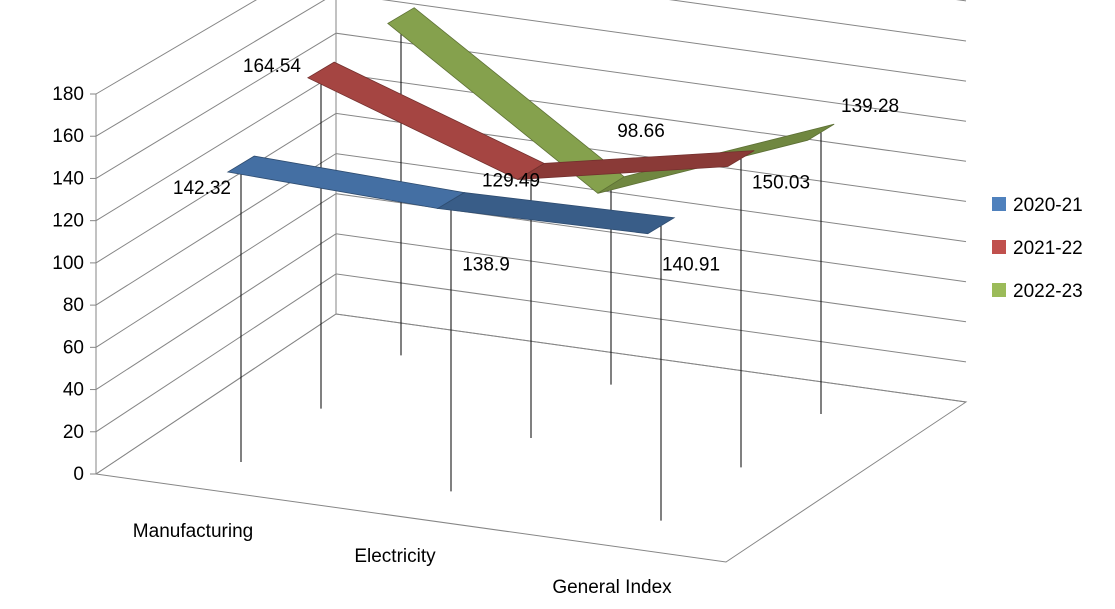 The image size is (1115, 609). What do you see at coordinates (612, 587) in the screenshot?
I see `x-tick-label-general-index: General Index` at bounding box center [612, 587].